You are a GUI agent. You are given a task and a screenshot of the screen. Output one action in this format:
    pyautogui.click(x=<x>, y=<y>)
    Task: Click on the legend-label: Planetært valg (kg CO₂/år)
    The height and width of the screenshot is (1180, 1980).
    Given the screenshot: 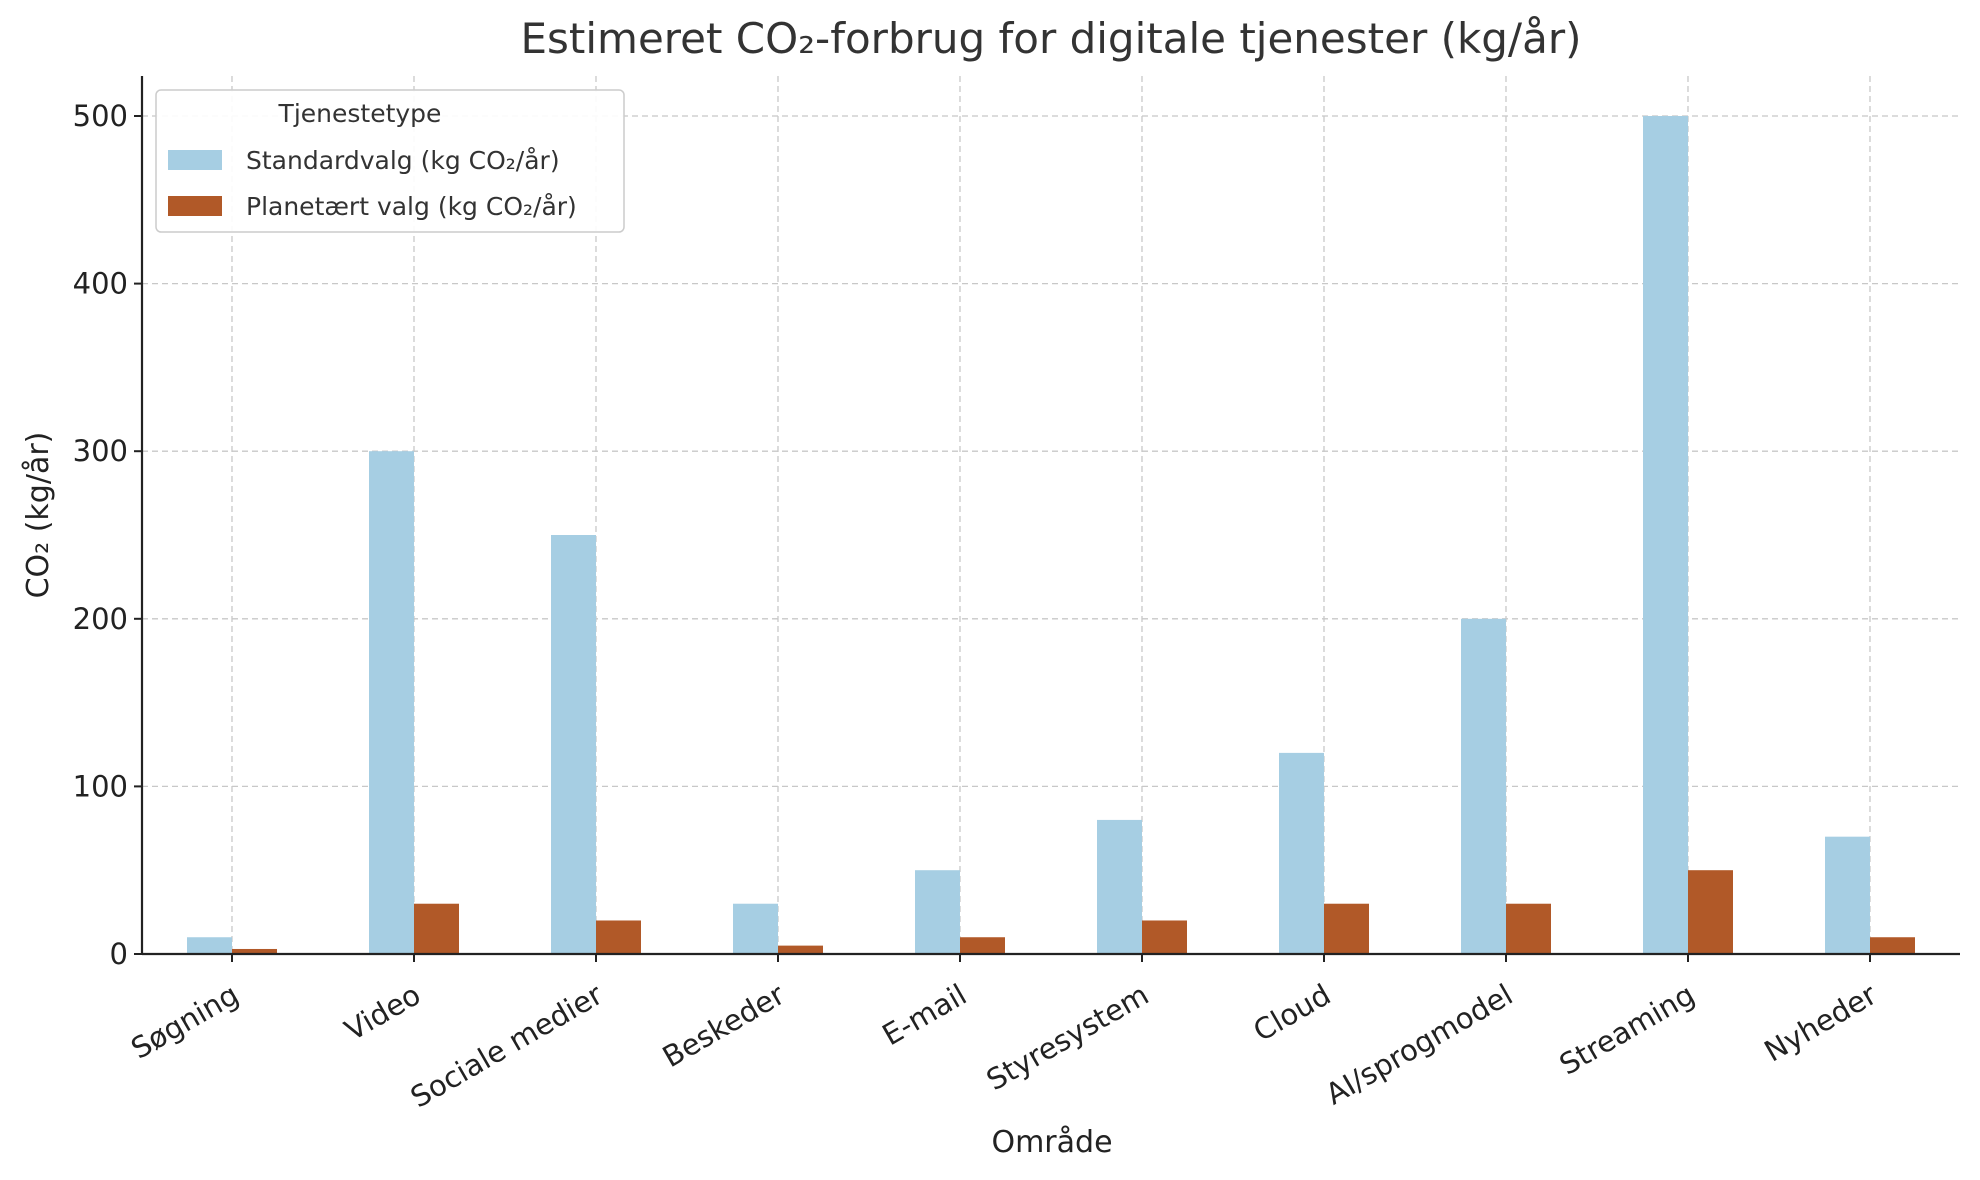 What is the action you would take?
    pyautogui.click(x=411, y=206)
    